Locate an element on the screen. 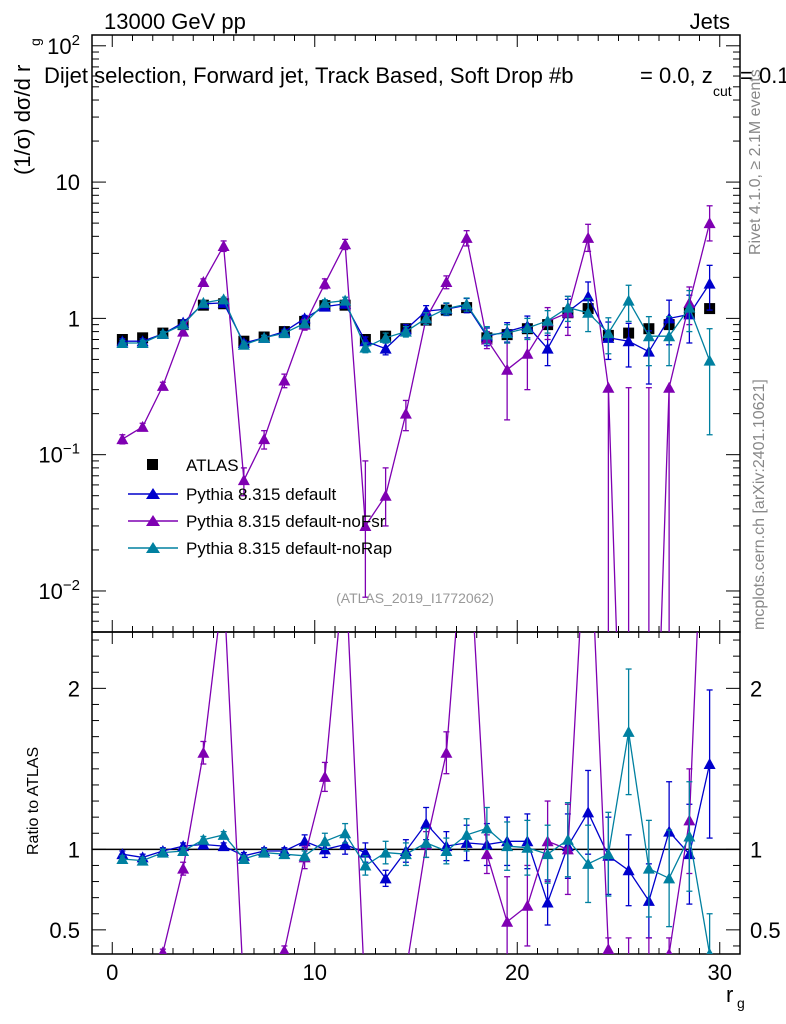 This screenshot has height=1024, width=786. legend-label-atlas: ATLAS is located at coordinates (212, 465).